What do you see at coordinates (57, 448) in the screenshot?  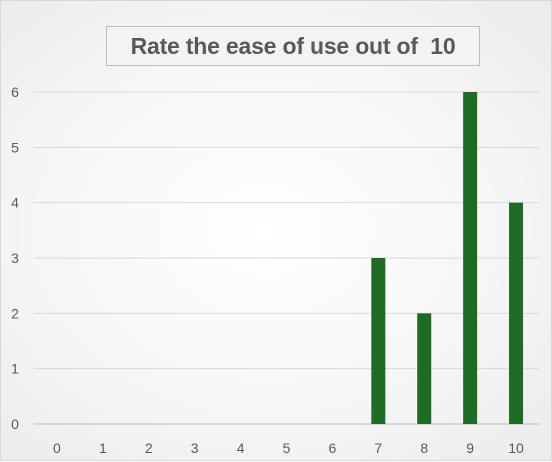 I see `x-tick-label: 0` at bounding box center [57, 448].